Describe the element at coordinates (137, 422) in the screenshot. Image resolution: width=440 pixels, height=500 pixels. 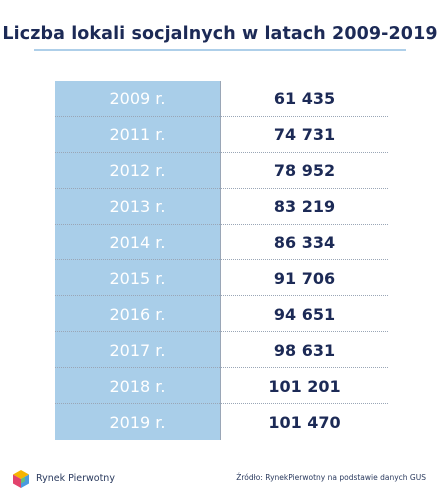
I see `year-cell: 2019 r.` at that location.